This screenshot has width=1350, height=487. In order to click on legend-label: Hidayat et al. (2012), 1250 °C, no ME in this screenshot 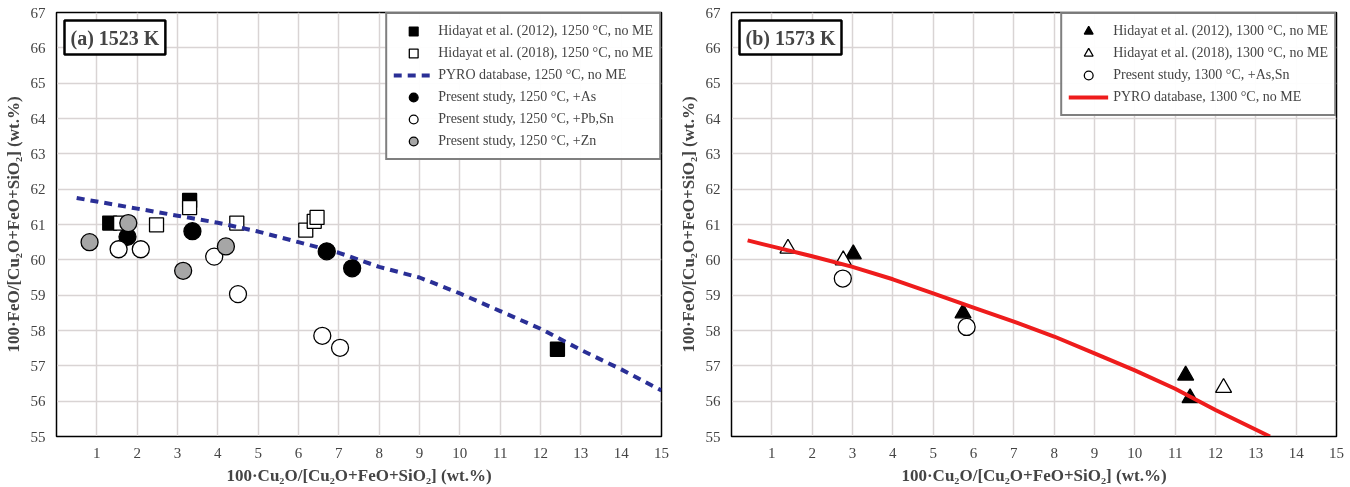, I will do `click(545, 31)`.